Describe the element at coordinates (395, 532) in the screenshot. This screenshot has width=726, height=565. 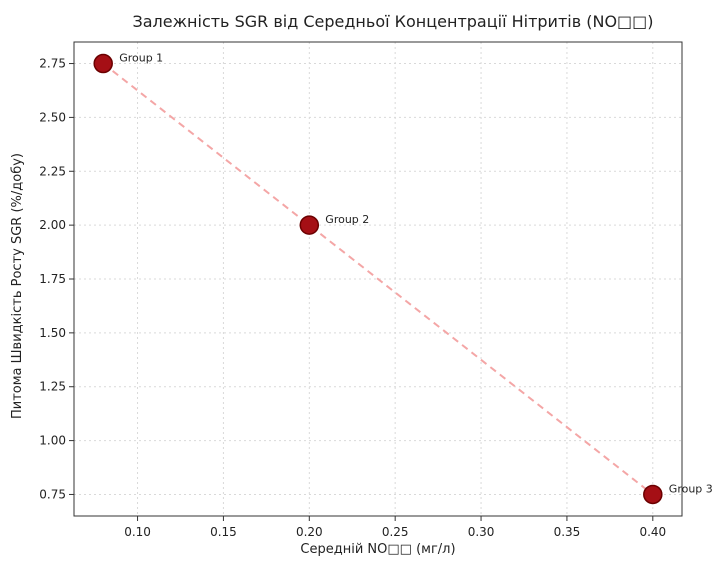
I see `x-tick-label-3: 0.25` at that location.